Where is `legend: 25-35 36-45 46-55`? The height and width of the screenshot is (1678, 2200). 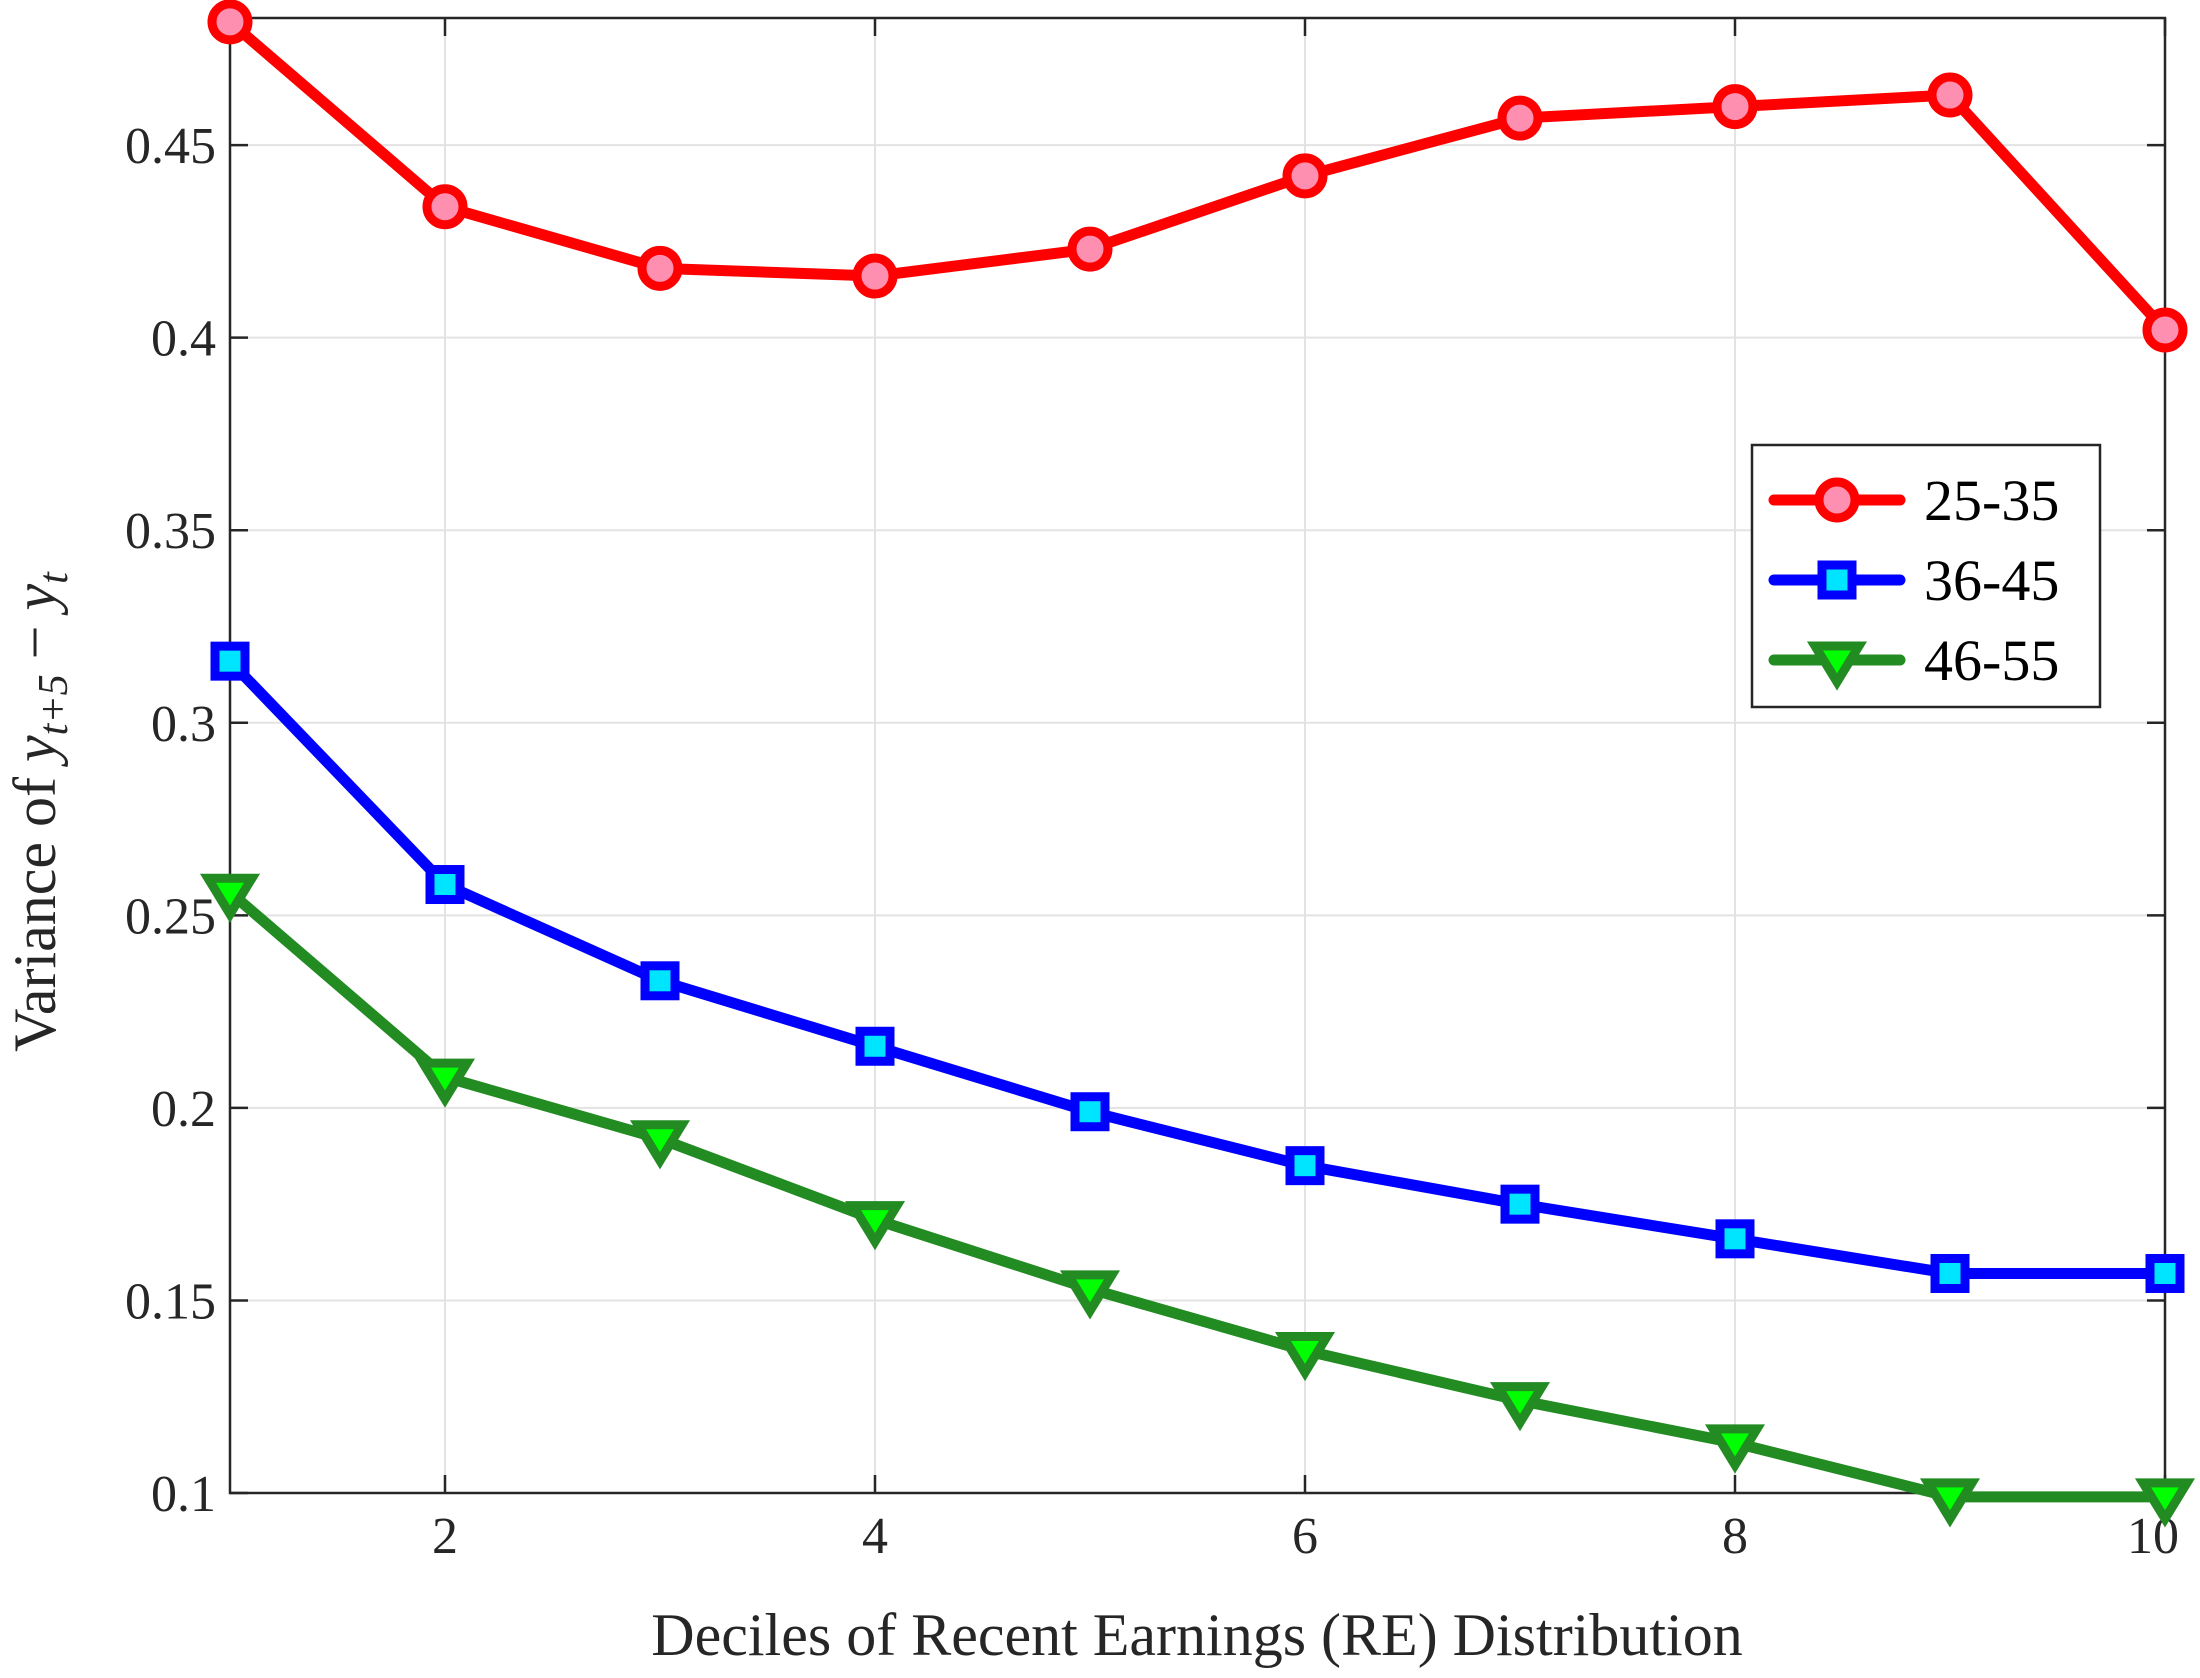 legend: 25-35 36-45 46-55 is located at coordinates (1926, 576).